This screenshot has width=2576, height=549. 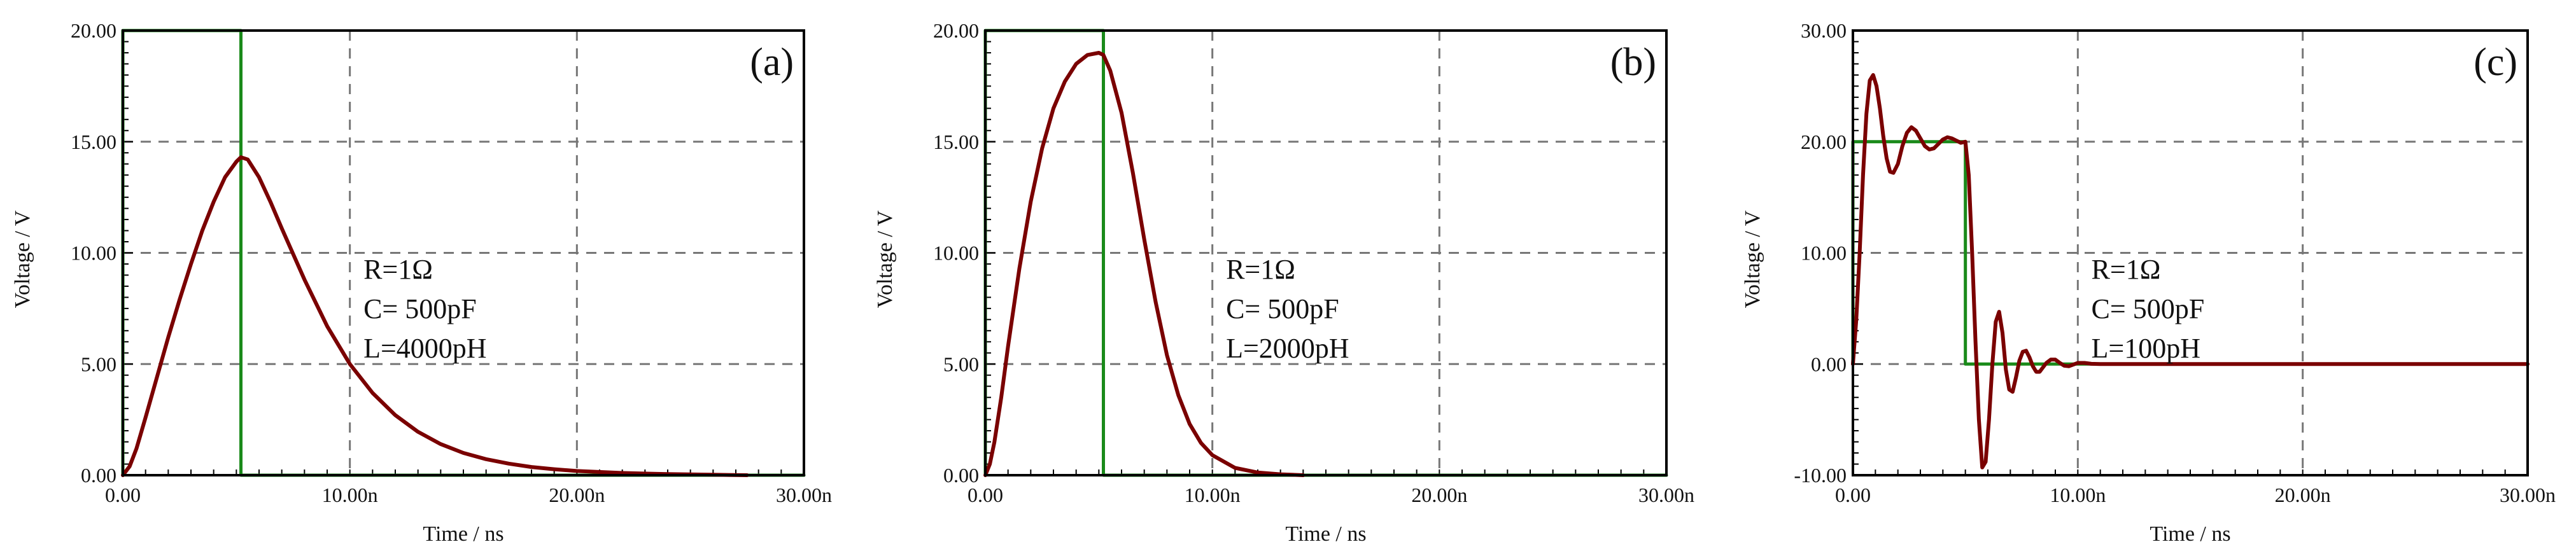 I want to click on panel-label: (b), so click(x=1633, y=62).